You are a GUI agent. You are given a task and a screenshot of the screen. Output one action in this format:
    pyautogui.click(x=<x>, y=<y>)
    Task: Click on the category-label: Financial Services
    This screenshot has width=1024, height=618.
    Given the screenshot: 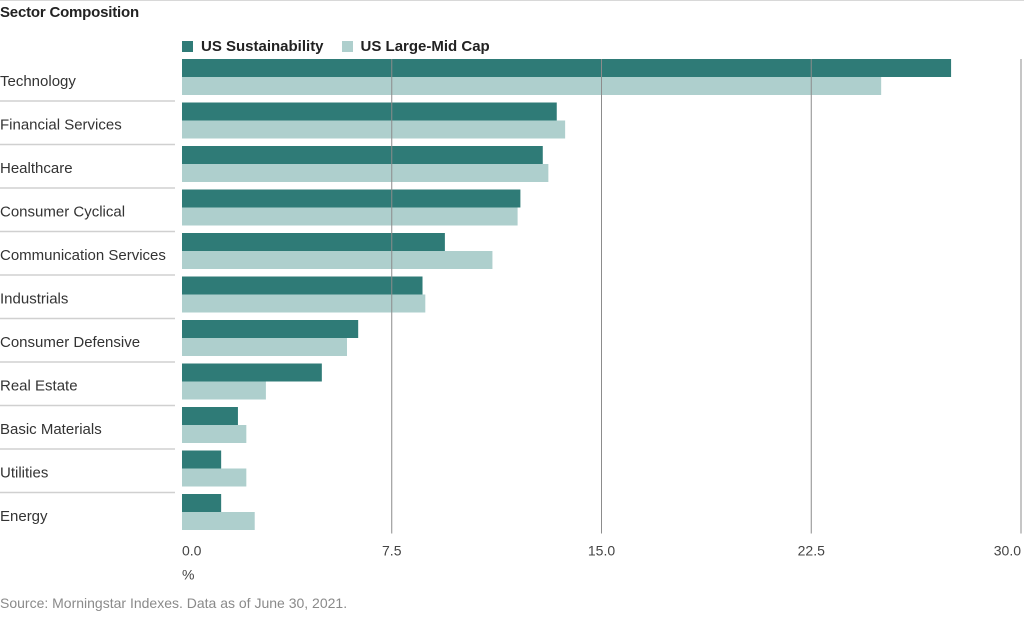 What is the action you would take?
    pyautogui.click(x=61, y=125)
    